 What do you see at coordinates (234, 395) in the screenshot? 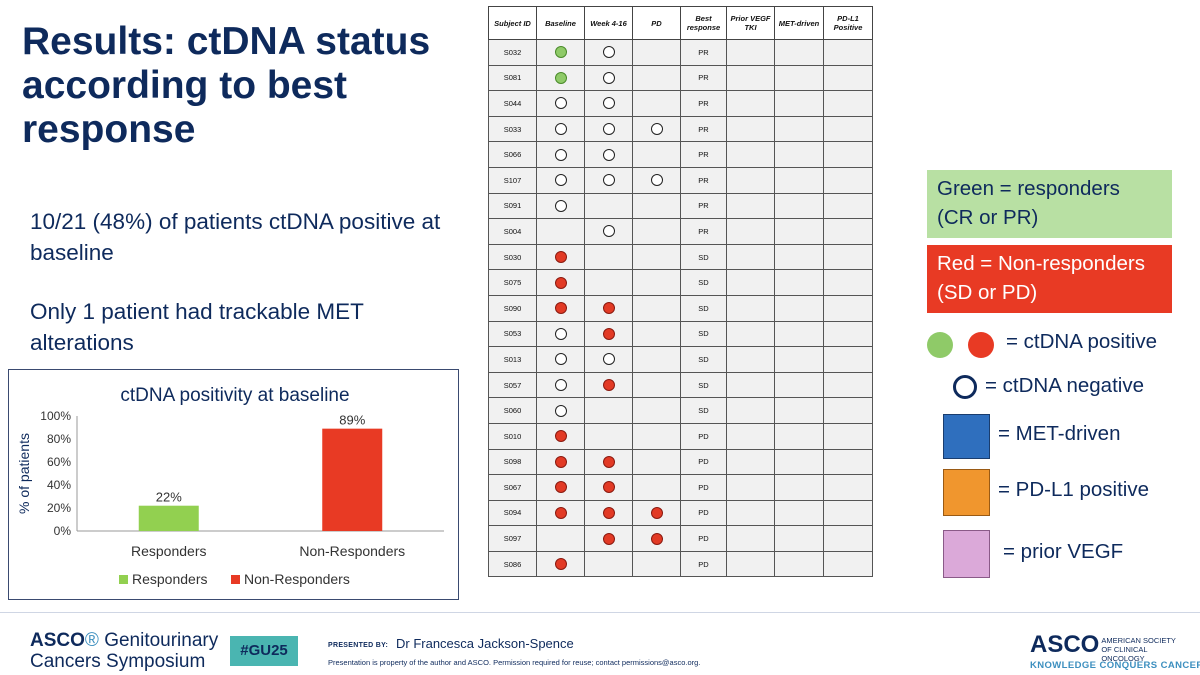
I see `chart-title: ctDNA positivity at baseline` at bounding box center [234, 395].